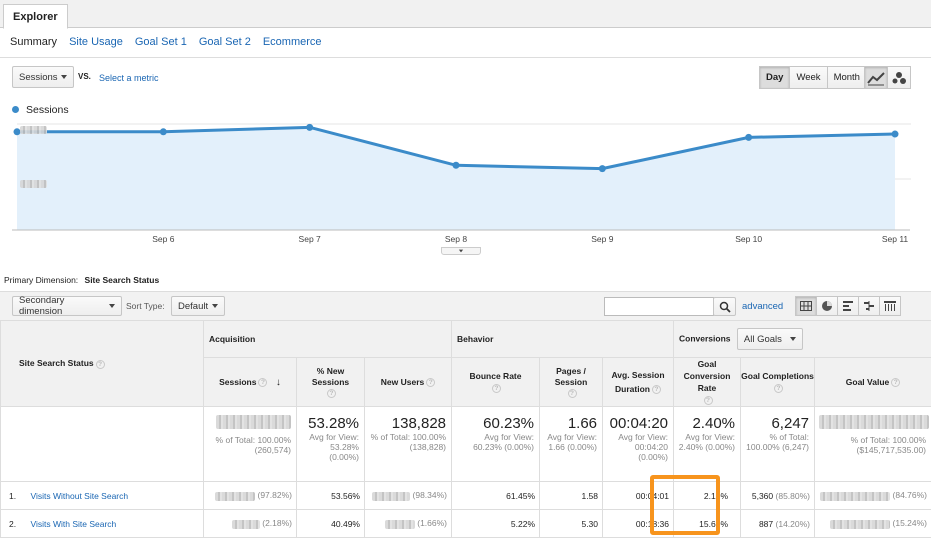 The image size is (931, 540). I want to click on search-button, so click(724, 306).